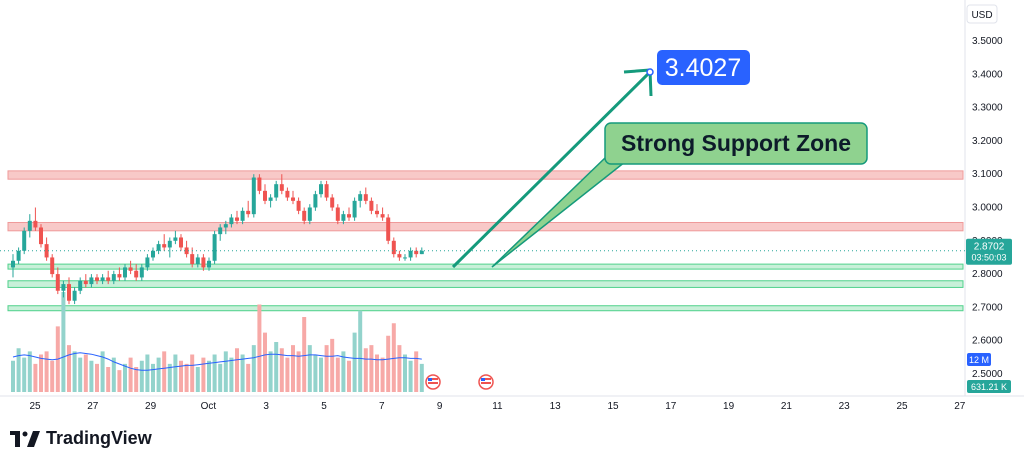 The width and height of the screenshot is (1024, 464). What do you see at coordinates (497, 406) in the screenshot?
I see `time-axis: 25 27 29 Oct 3 5 7 9 11 13 15 17 19 21 23 25 27` at bounding box center [497, 406].